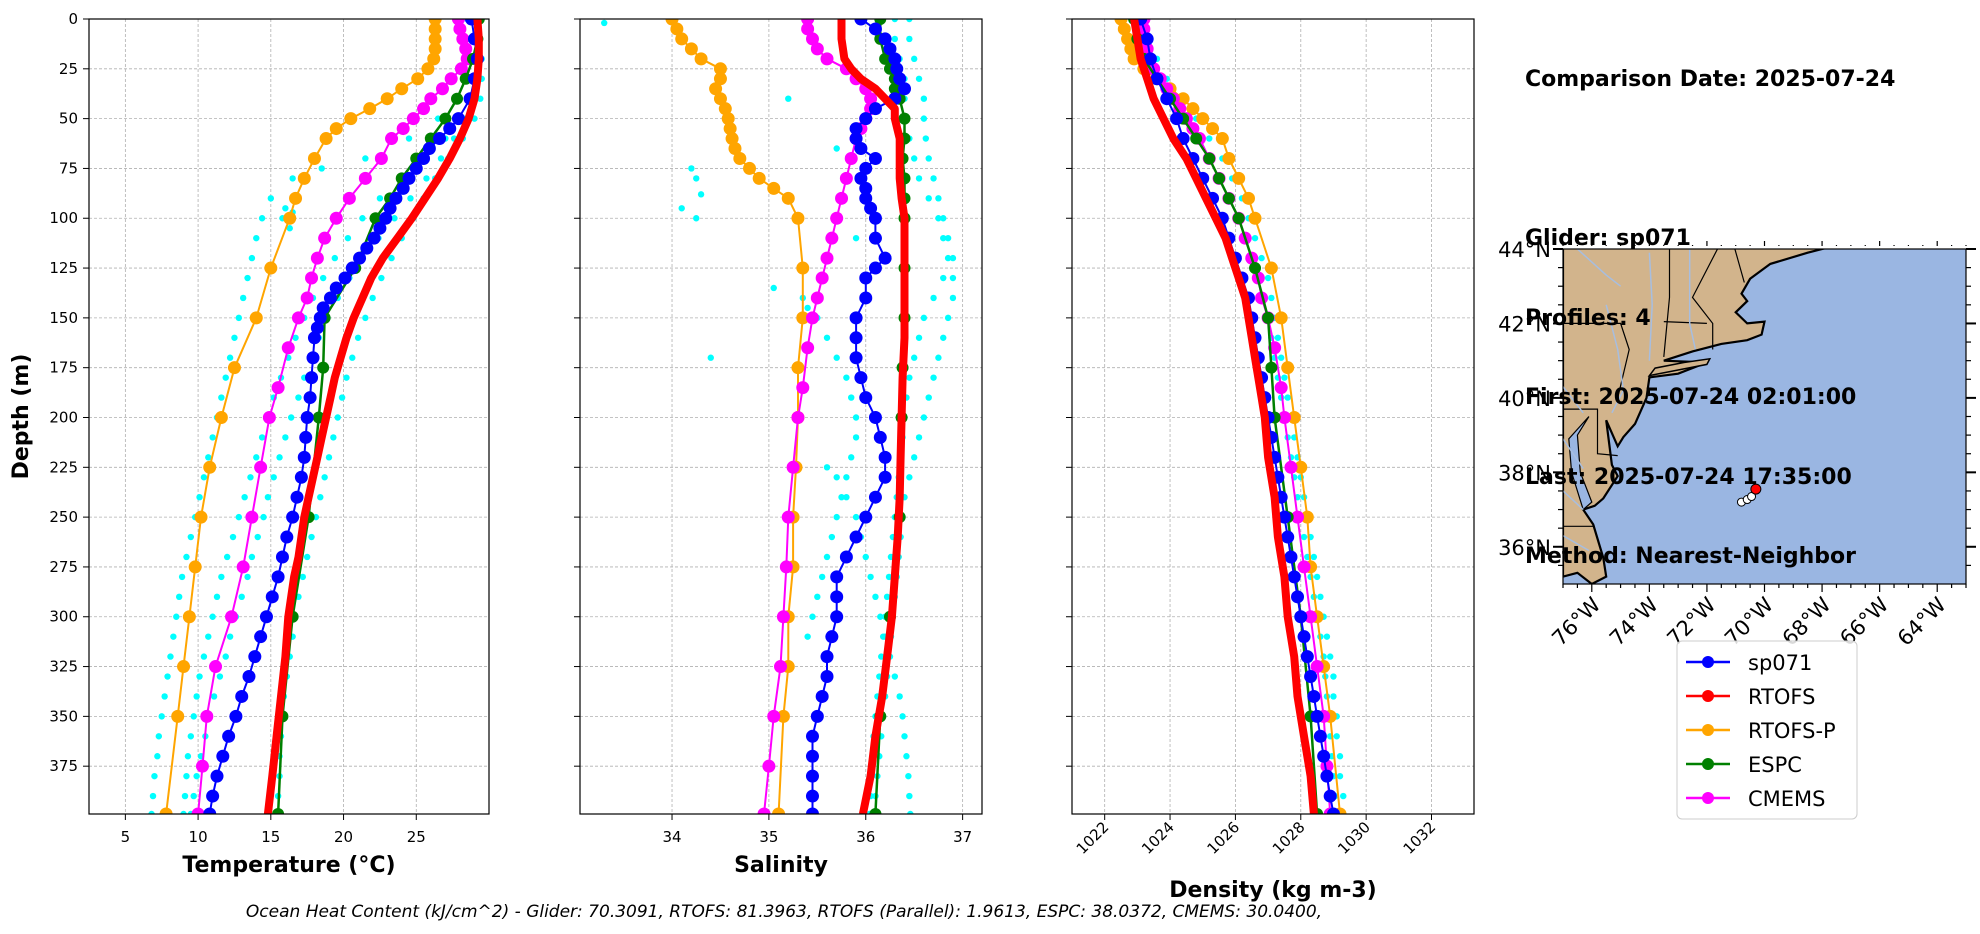 The width and height of the screenshot is (1980, 934). I want to click on x-tick-label: 10, so click(198, 837).